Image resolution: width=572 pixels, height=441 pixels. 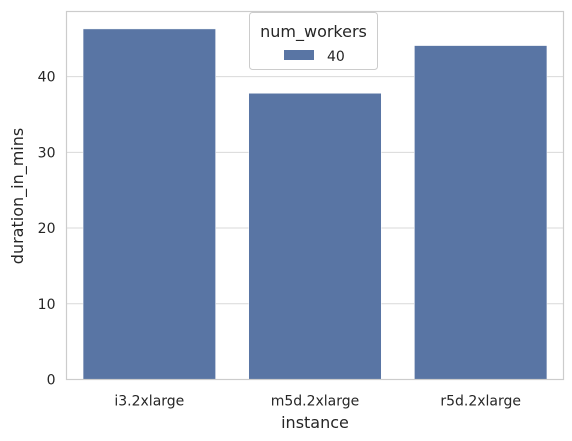 I want to click on x-axis-label: instance, so click(x=315, y=422).